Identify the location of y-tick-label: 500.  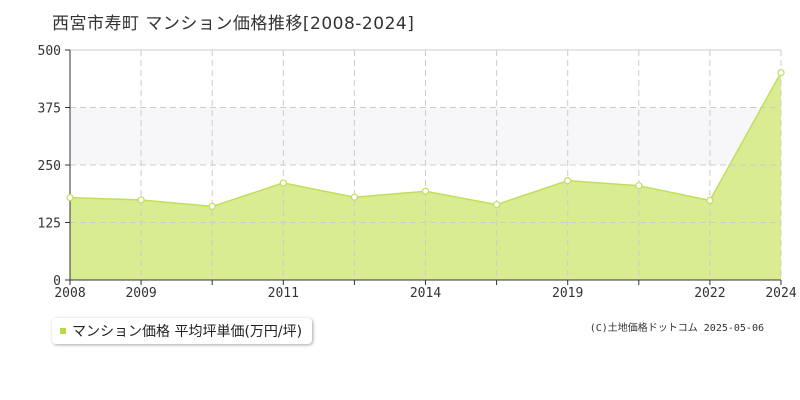
(49, 51).